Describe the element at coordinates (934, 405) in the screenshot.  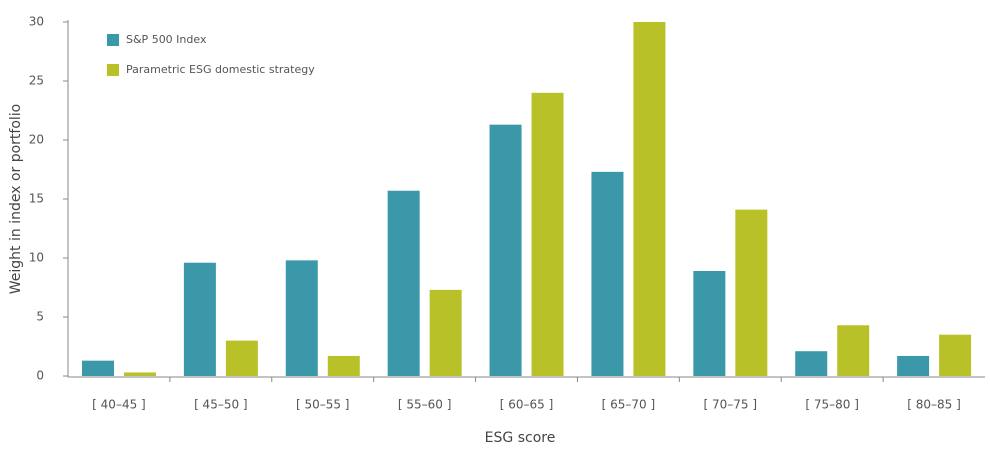
I see `x-tick-label: [ 80–85 ]` at that location.